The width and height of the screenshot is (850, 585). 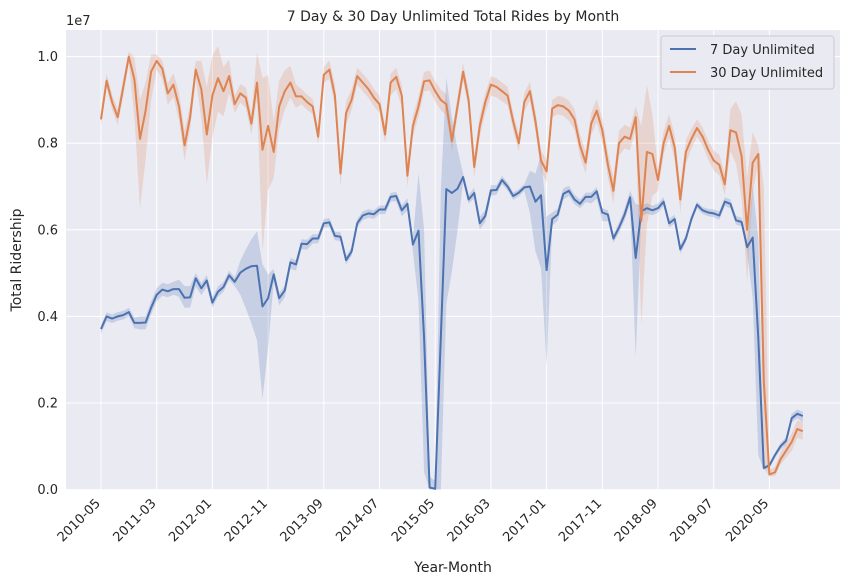 I want to click on x-tick-label: 2012-01, so click(x=190, y=520).